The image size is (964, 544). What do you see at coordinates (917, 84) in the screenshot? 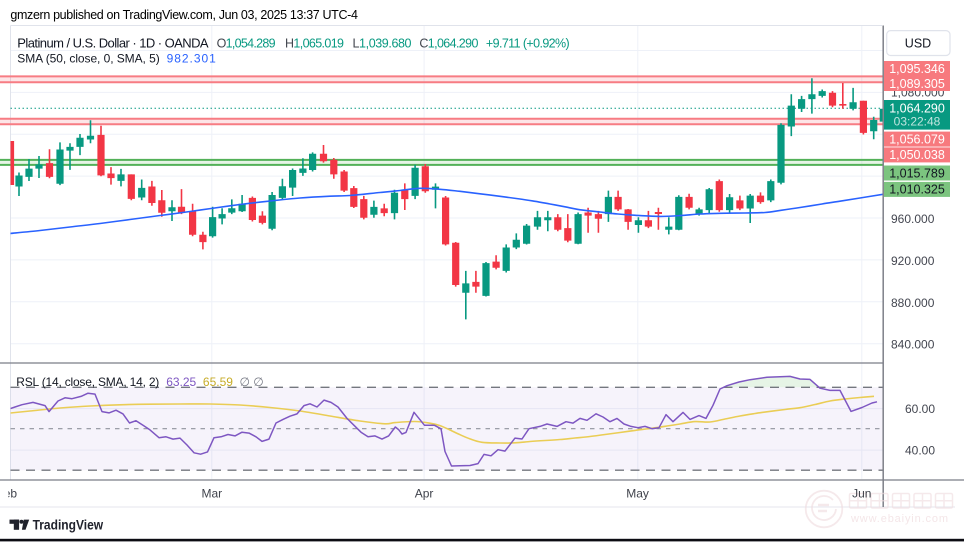
I see `svg-text: 1,089.305` at bounding box center [917, 84].